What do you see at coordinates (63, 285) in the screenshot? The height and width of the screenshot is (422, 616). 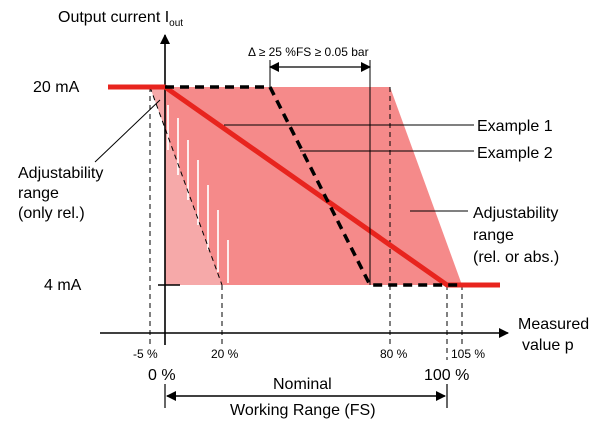 I see `label-4ma: 4 mA` at bounding box center [63, 285].